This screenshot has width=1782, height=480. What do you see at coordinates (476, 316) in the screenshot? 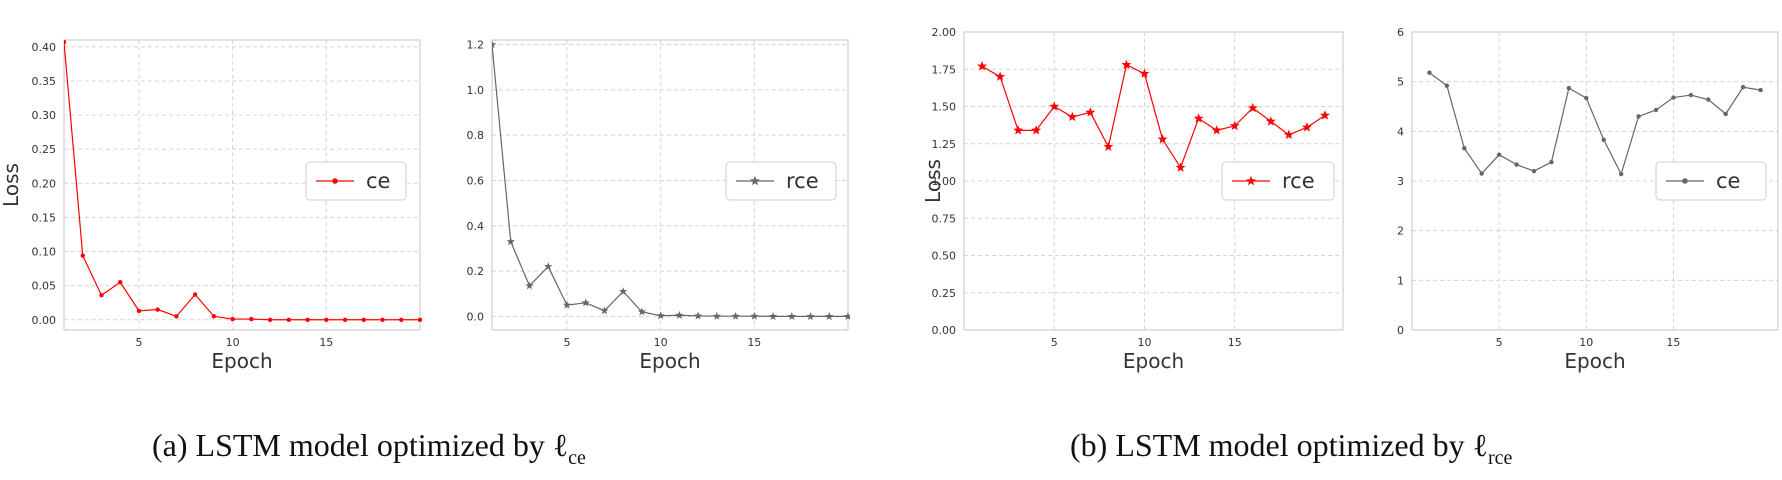
I see `y-tick-label: 0.0` at bounding box center [476, 316].